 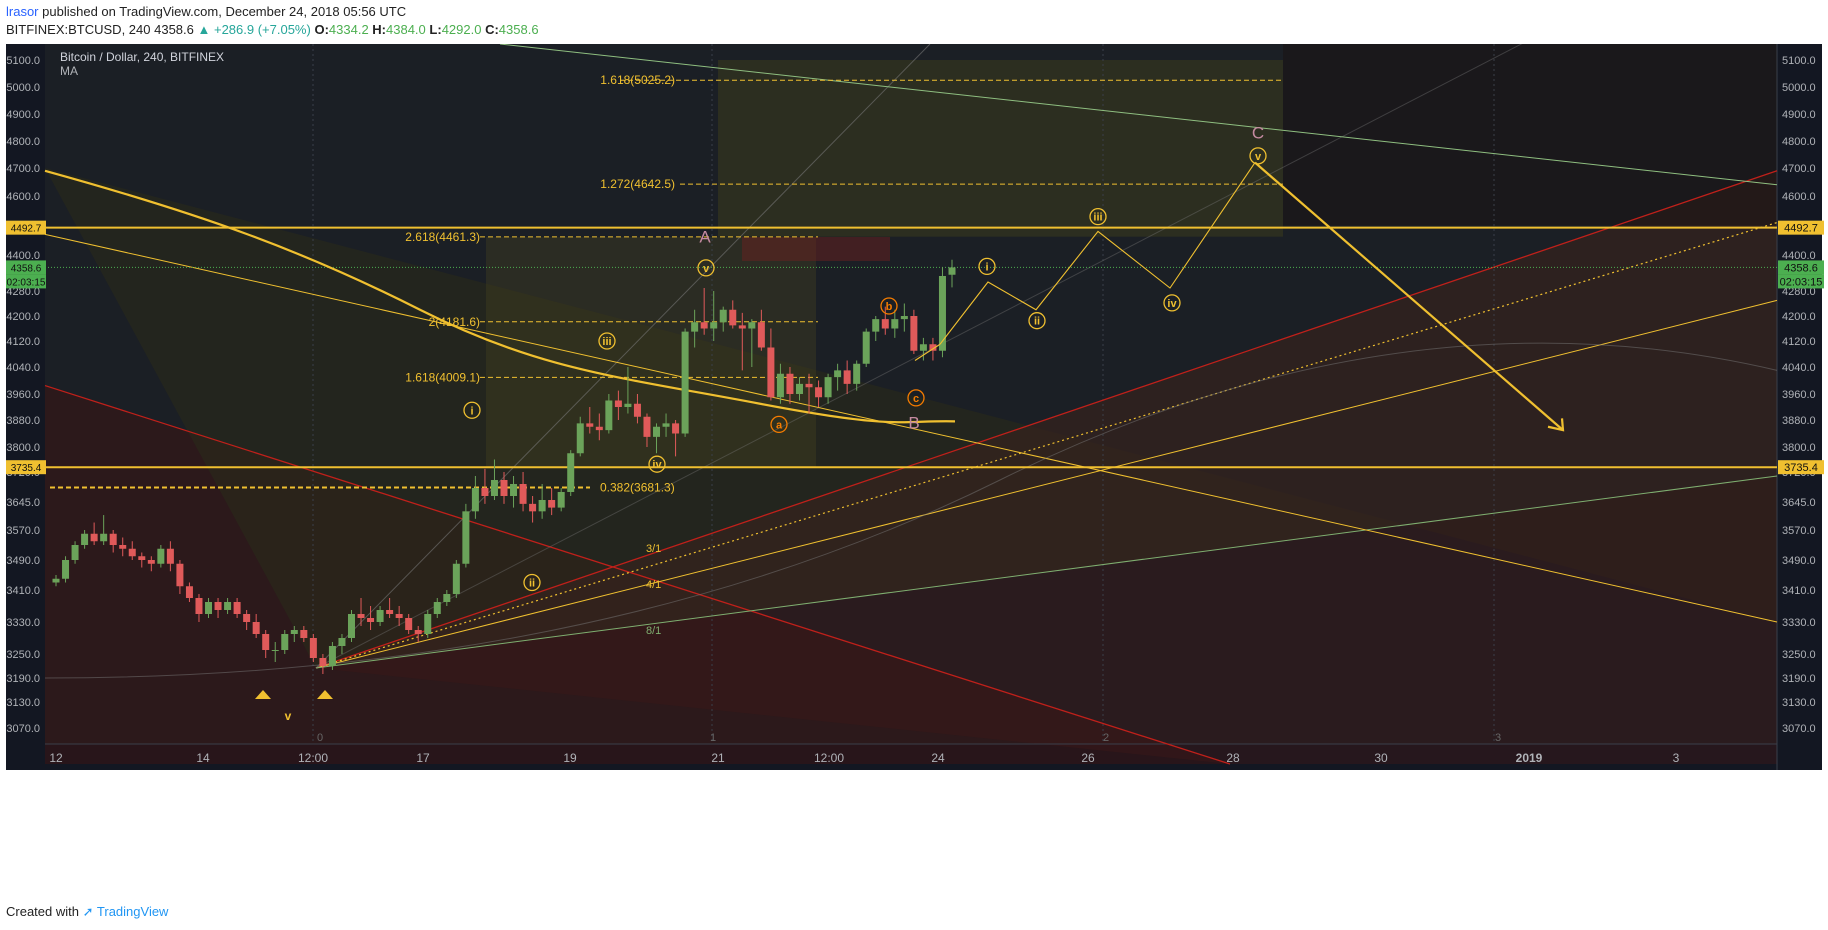 What do you see at coordinates (423, 758) in the screenshot?
I see `x-tick-label: 17` at bounding box center [423, 758].